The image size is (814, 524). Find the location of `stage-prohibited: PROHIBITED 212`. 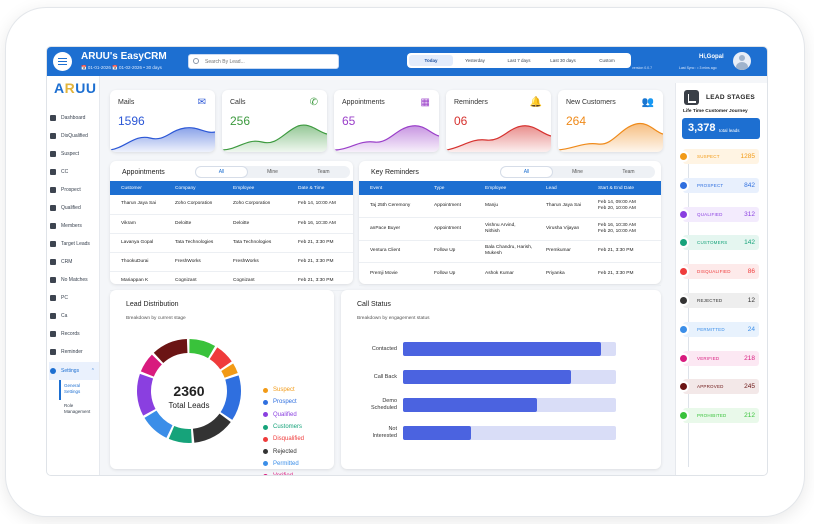

stage-prohibited: PROHIBITED 212 is located at coordinates (719, 416).